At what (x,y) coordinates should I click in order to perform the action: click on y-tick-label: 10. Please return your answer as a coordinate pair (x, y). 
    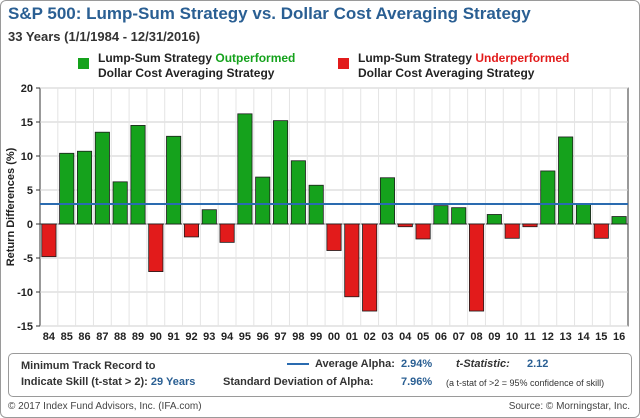
    Looking at the image, I should click on (27, 157).